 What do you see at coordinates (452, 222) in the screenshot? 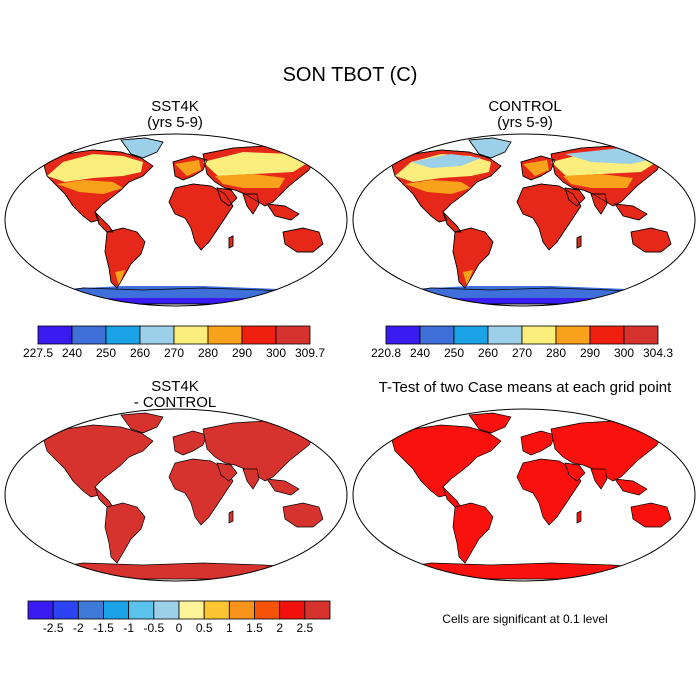
I see `coastline-central-america` at bounding box center [452, 222].